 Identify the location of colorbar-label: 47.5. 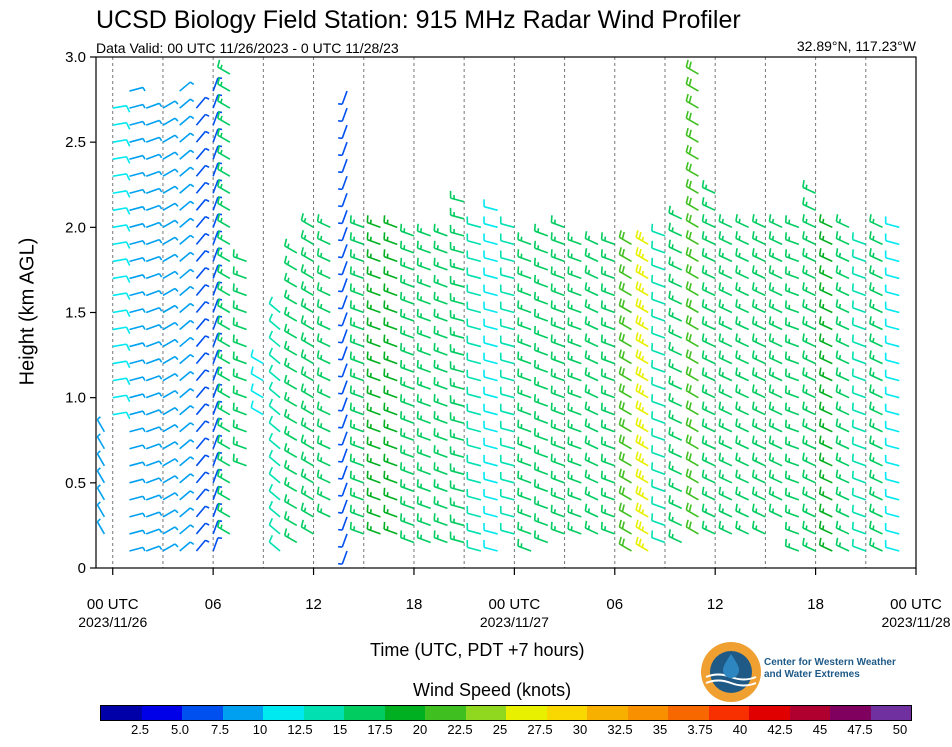
(860, 729).